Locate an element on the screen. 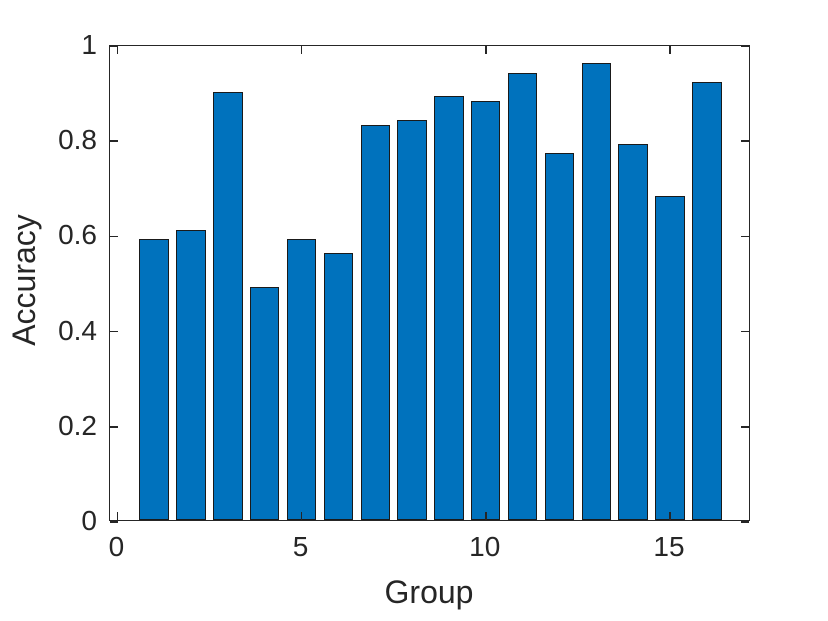 This screenshot has height=621, width=828. x-tick-label-15: 15 is located at coordinates (669, 546).